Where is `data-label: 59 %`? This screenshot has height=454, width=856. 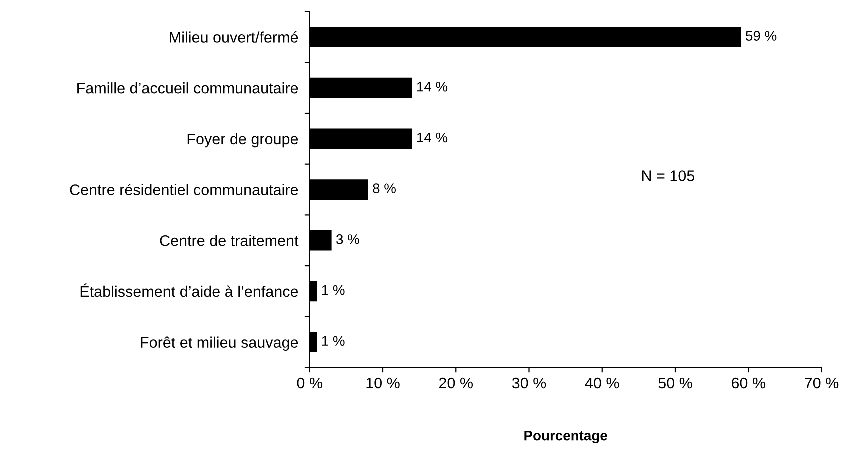
data-label: 59 % is located at coordinates (761, 36).